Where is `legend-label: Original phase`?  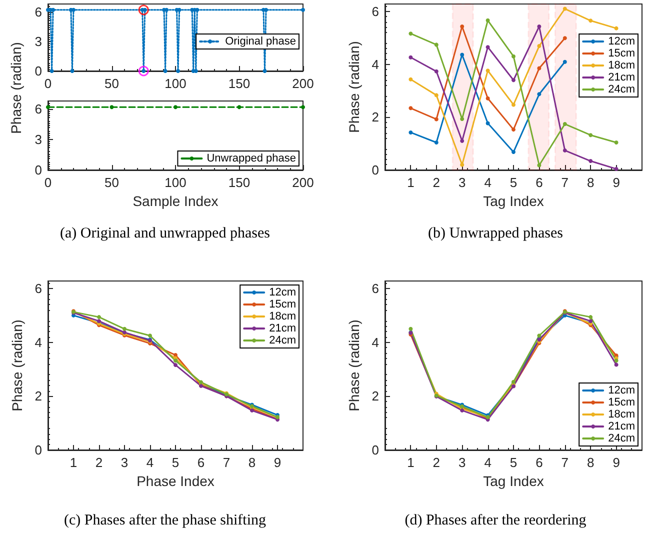
legend-label: Original phase is located at coordinates (260, 42).